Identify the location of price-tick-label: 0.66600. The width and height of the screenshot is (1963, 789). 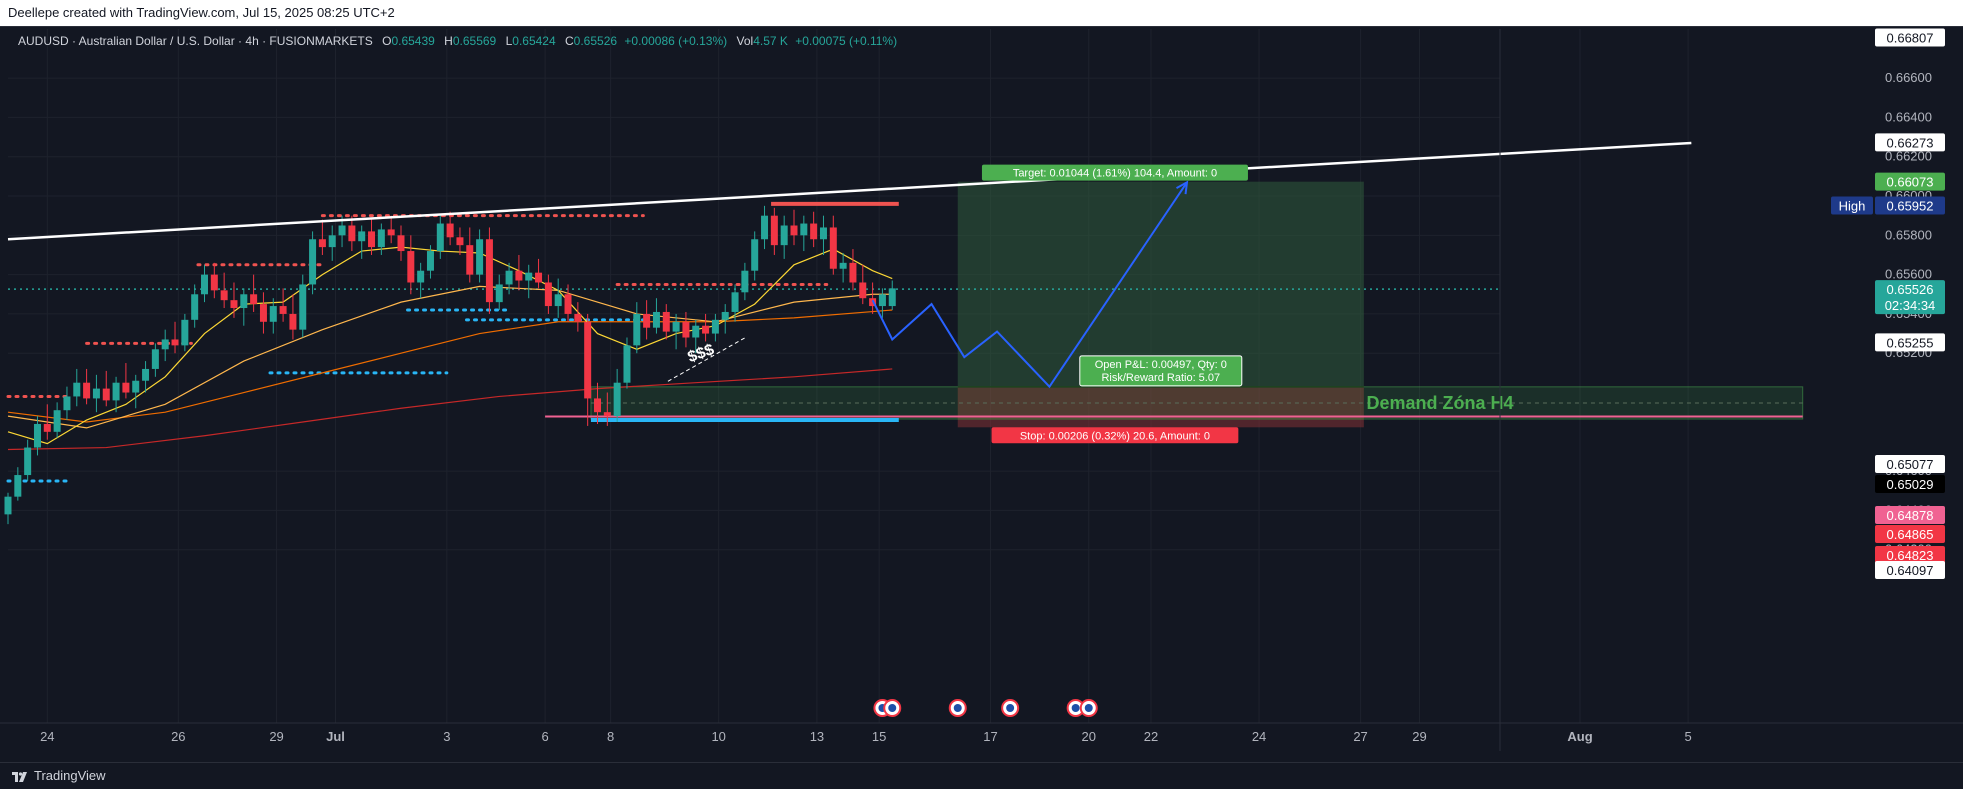
(1908, 77).